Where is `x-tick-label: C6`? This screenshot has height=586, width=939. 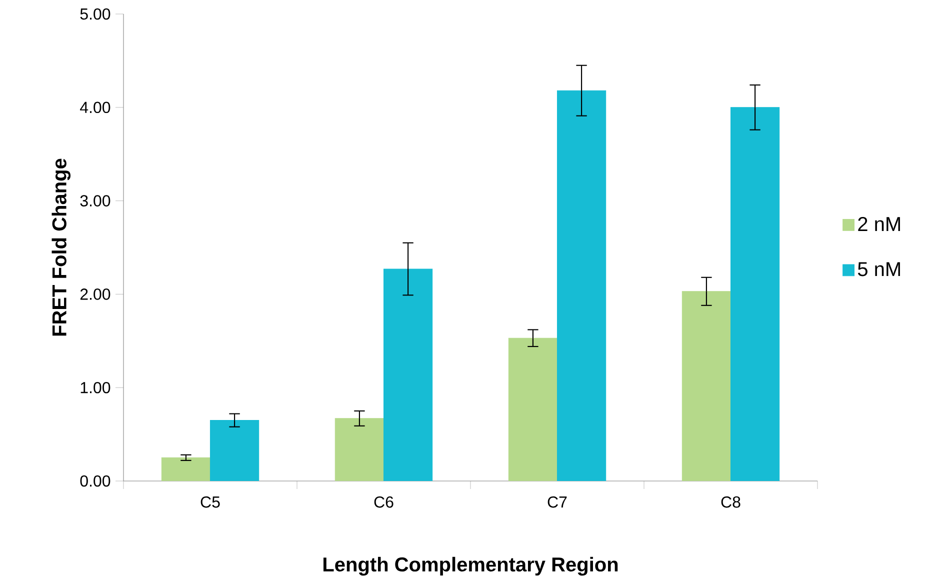
x-tick-label: C6 is located at coordinates (384, 502).